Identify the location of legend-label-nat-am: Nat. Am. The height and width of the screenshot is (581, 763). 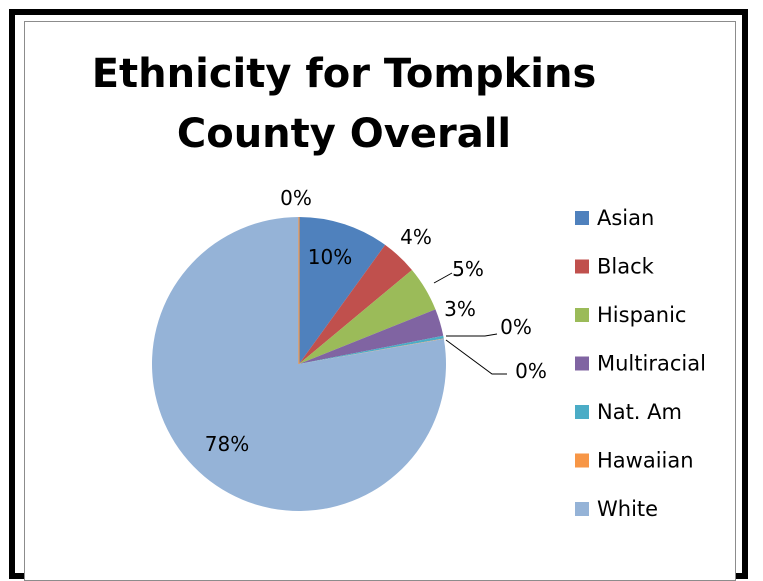
(639, 412).